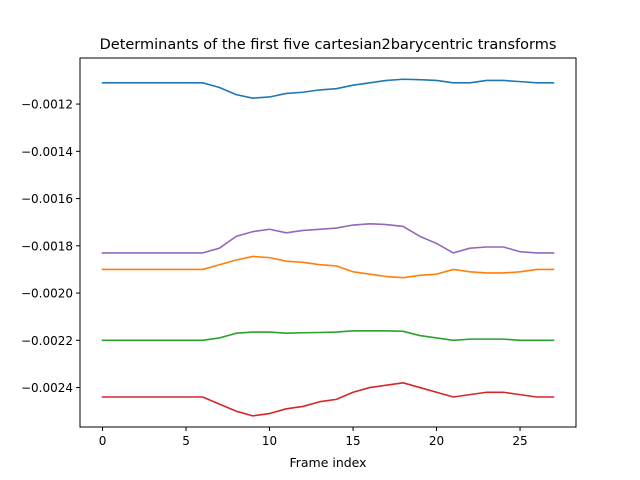 The image size is (640, 480). Describe the element at coordinates (103, 441) in the screenshot. I see `x-tick-label: 0` at that location.